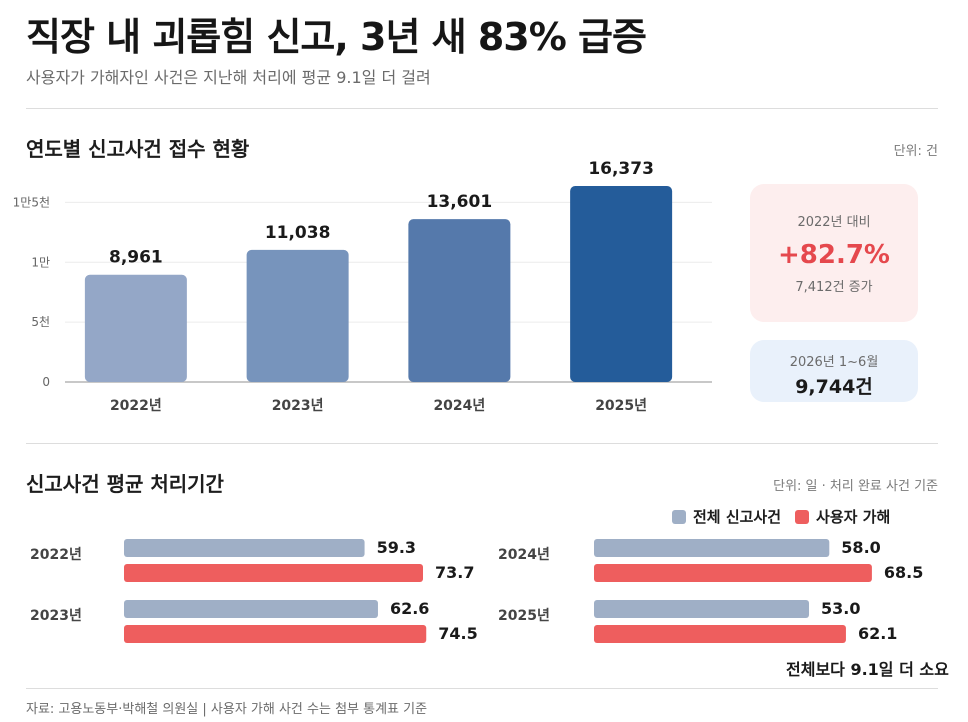  What do you see at coordinates (482, 108) in the screenshot?
I see `header-divider` at bounding box center [482, 108].